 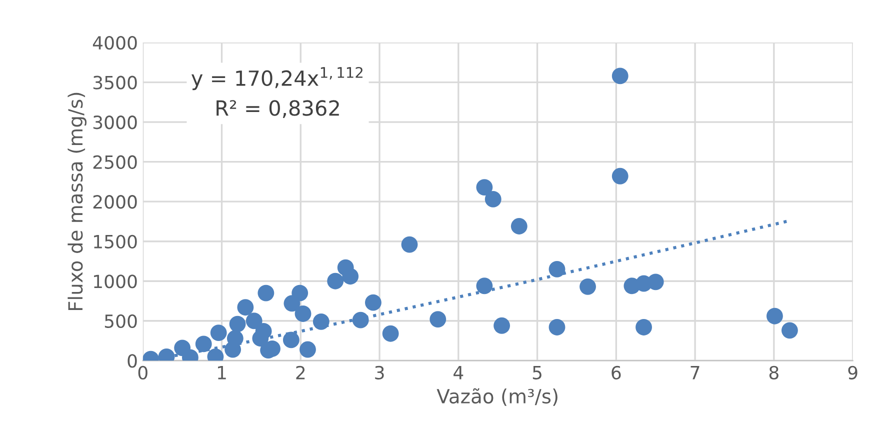 What do you see at coordinates (300, 373) in the screenshot?
I see `x-tick-label: 2` at bounding box center [300, 373].